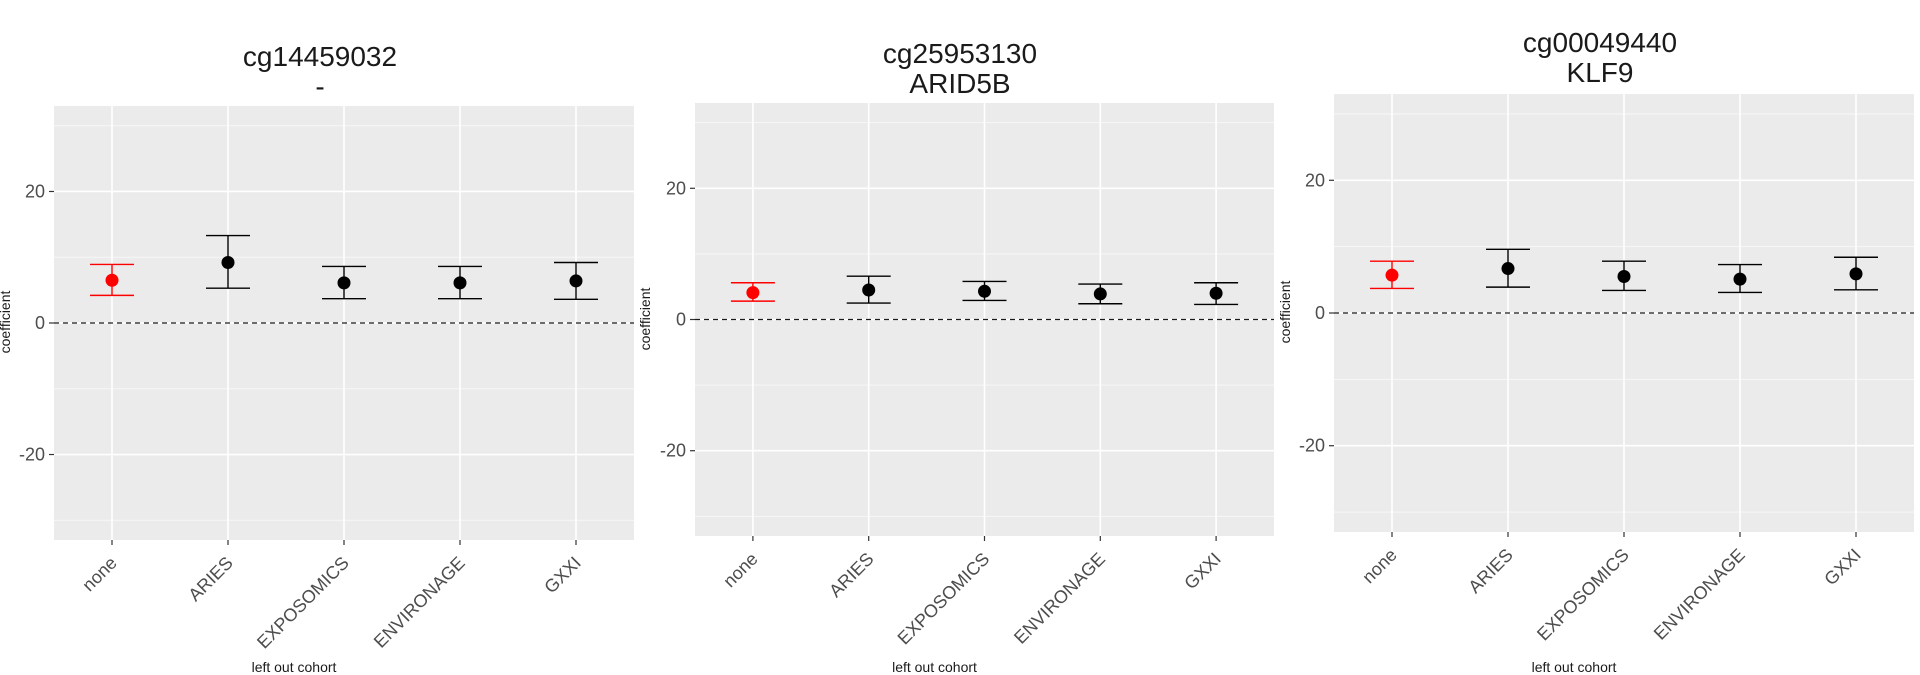  What do you see at coordinates (1600, 72) in the screenshot?
I see `chart-subtitle: KLF9` at bounding box center [1600, 72].